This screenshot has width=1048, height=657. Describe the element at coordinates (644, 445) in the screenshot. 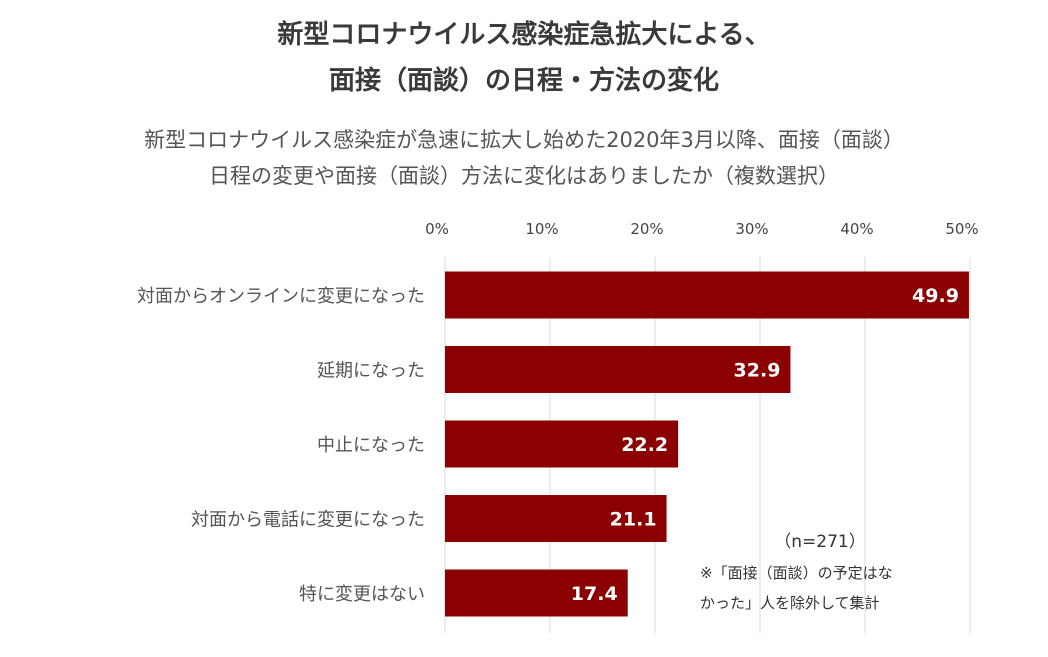

I see `value-label-3: 22.2` at that location.